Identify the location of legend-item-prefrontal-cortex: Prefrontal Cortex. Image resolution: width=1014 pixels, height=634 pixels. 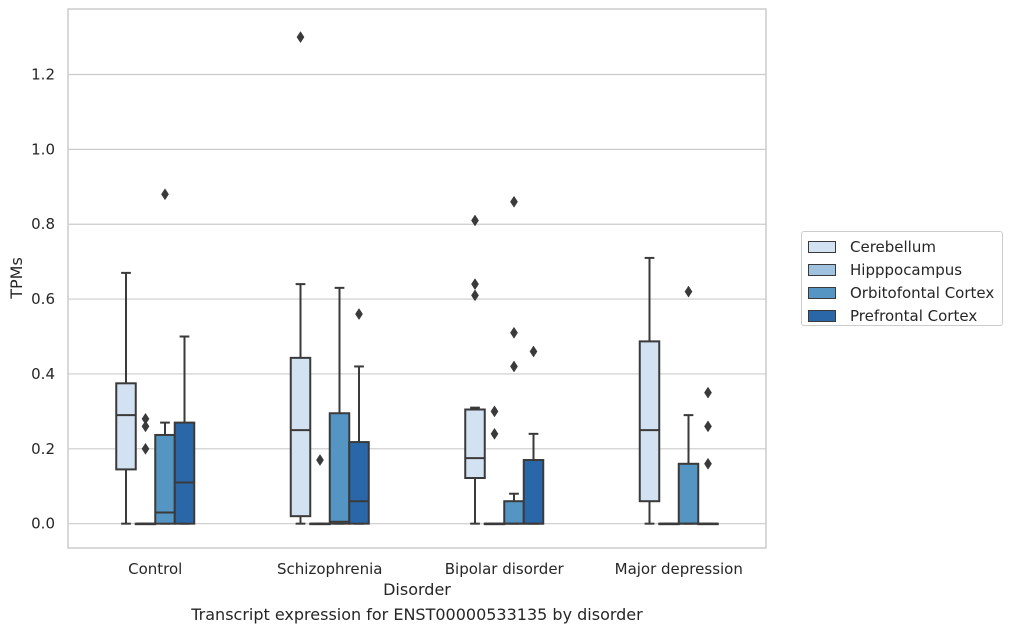
(905, 315).